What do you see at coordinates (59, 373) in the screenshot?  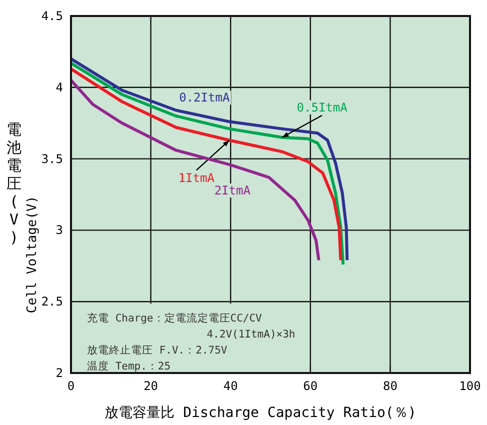 I see `y-tick-label: 2` at bounding box center [59, 373].